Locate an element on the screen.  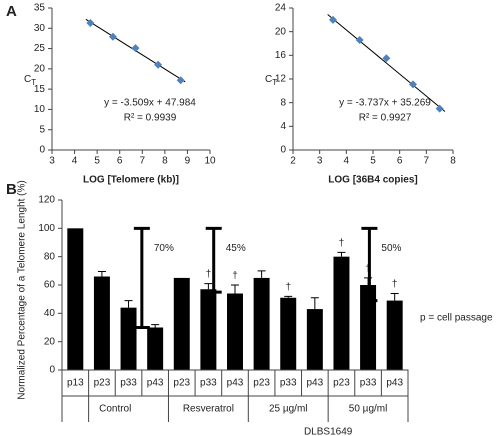
y-tick-label: 4 is located at coordinates (283, 126).